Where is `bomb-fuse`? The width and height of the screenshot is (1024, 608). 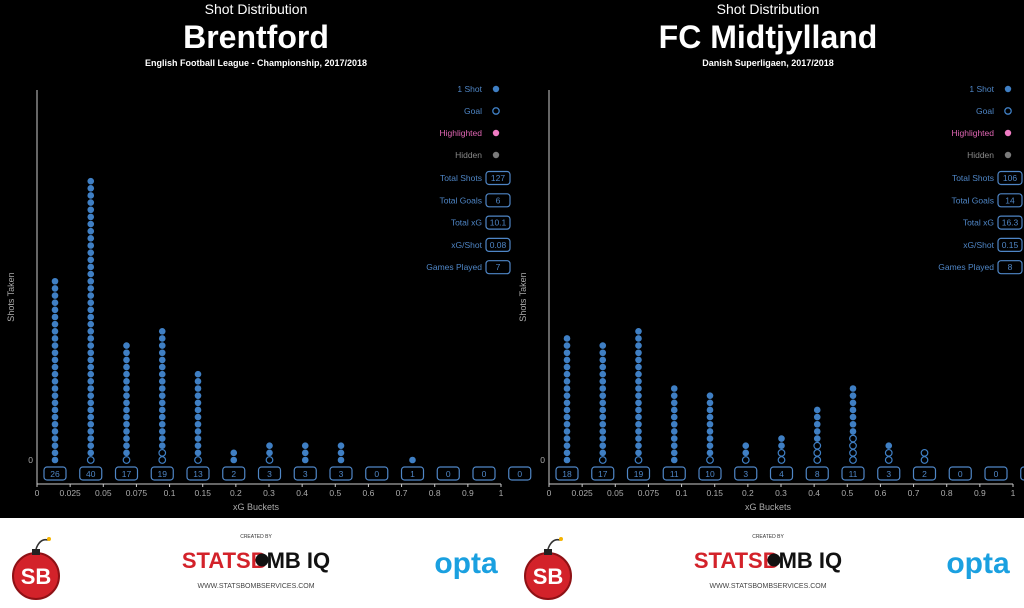 bomb-fuse is located at coordinates (554, 544).